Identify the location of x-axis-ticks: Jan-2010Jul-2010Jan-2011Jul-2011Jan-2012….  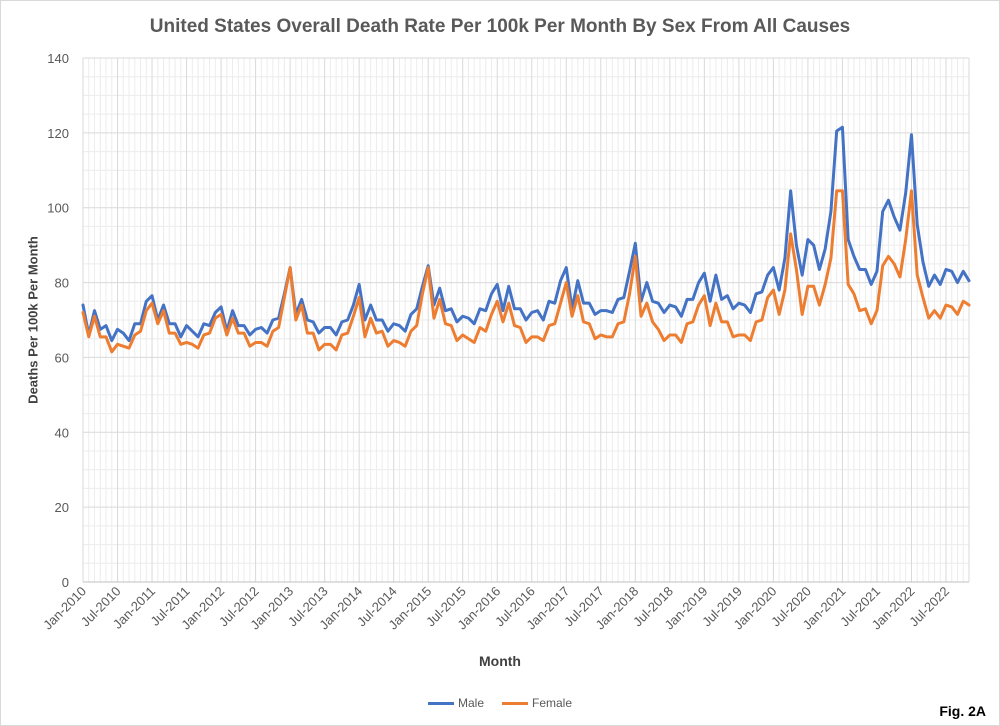
(496, 608).